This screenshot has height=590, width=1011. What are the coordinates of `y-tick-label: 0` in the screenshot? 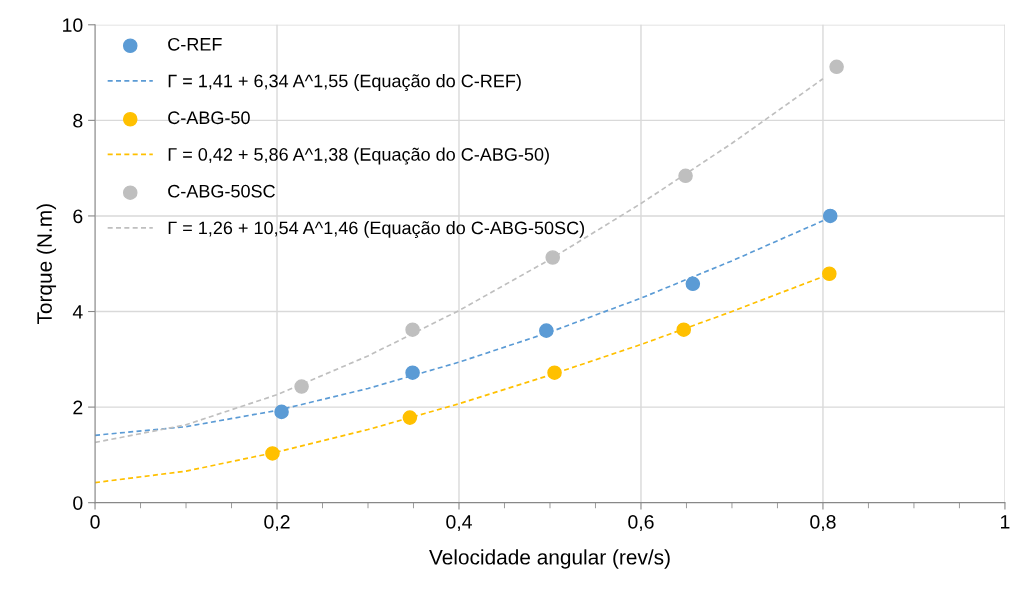 It's located at (78, 503).